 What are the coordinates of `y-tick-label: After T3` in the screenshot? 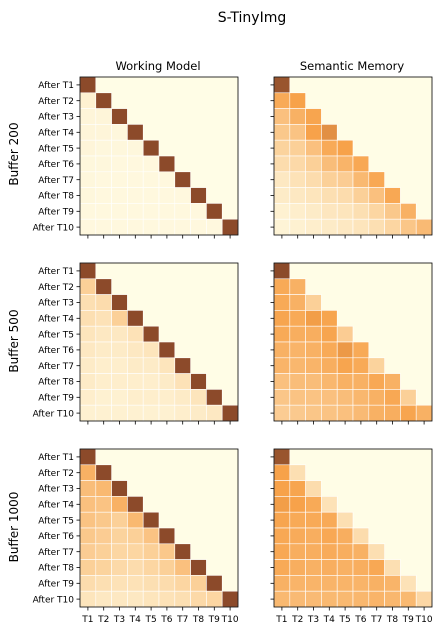 It's located at (56, 304).